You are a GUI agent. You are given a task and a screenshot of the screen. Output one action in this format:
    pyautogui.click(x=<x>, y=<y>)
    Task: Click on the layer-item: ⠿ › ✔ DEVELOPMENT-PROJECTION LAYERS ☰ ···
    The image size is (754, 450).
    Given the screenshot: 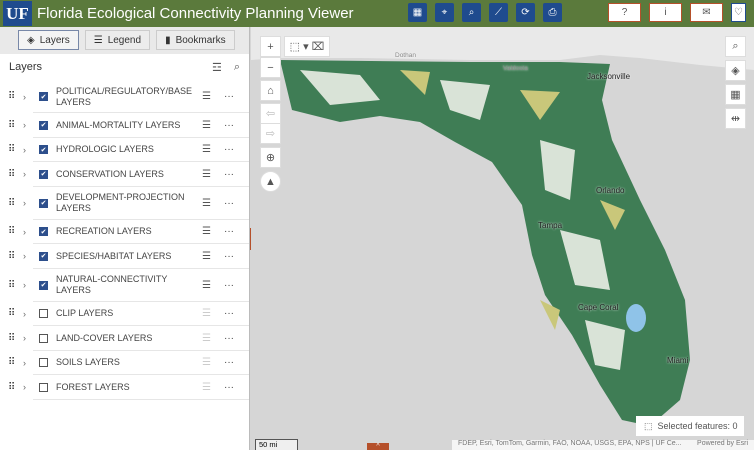 What is the action you would take?
    pyautogui.click(x=124, y=203)
    